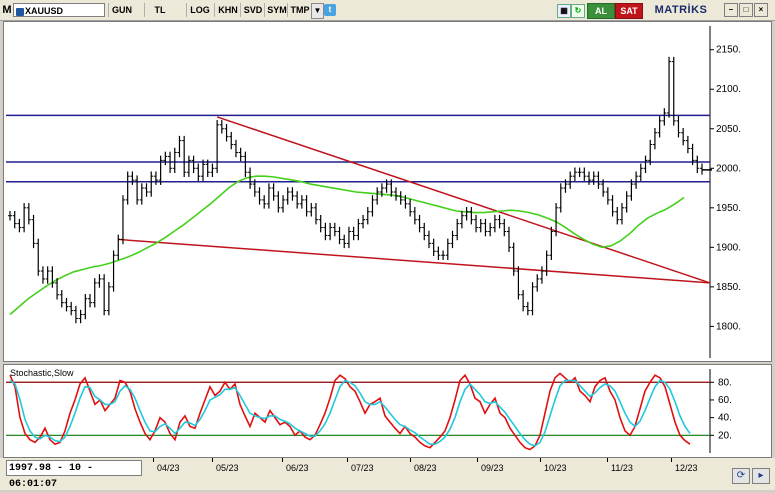 The width and height of the screenshot is (775, 493). I want to click on y-tick-label: 2150., so click(728, 50).